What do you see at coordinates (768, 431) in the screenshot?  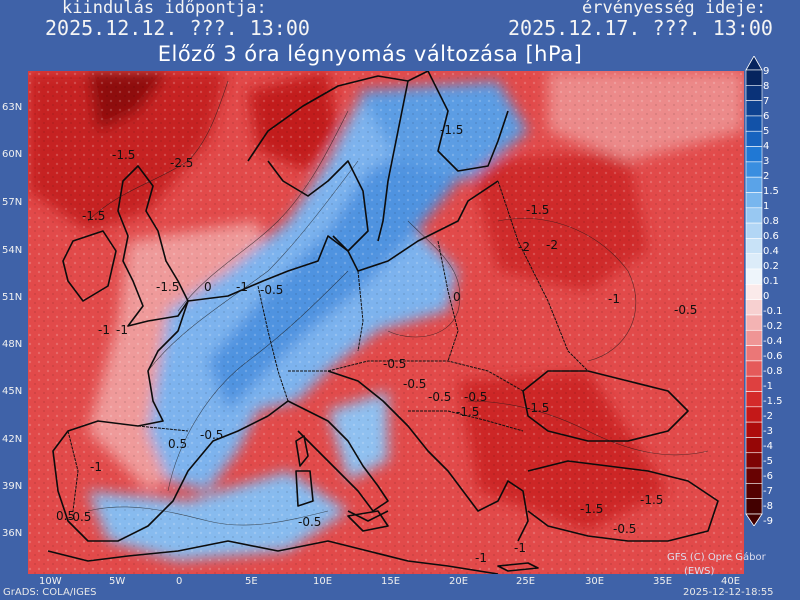 I see `legend-level-label: -3` at bounding box center [768, 431].